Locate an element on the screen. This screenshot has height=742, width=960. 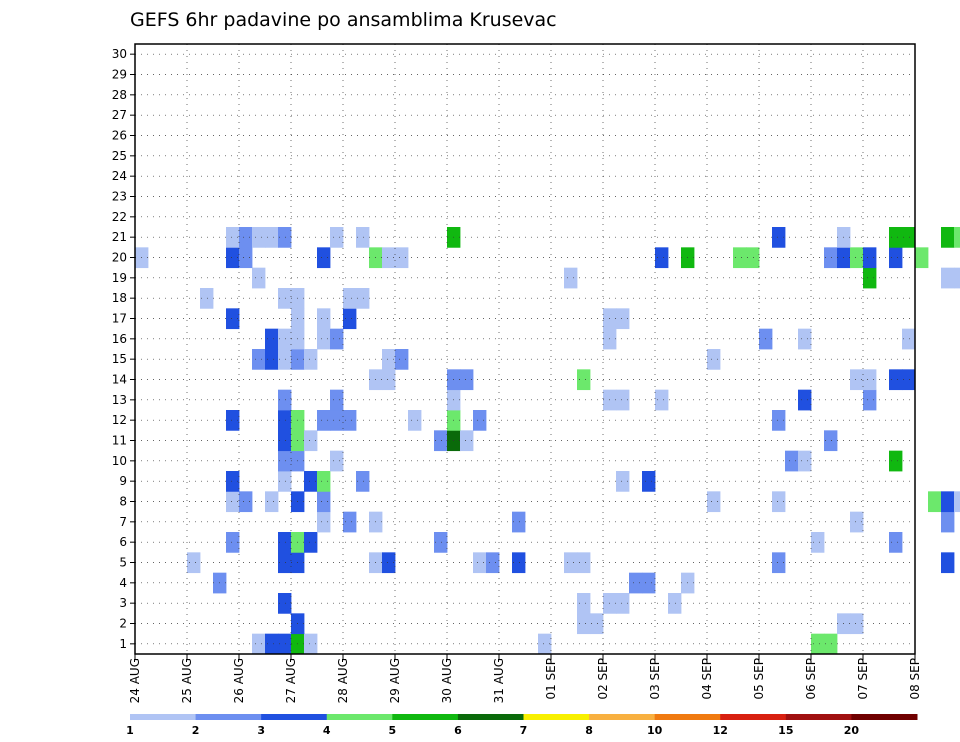
y-tick-label: 27 is located at coordinates (119, 115).